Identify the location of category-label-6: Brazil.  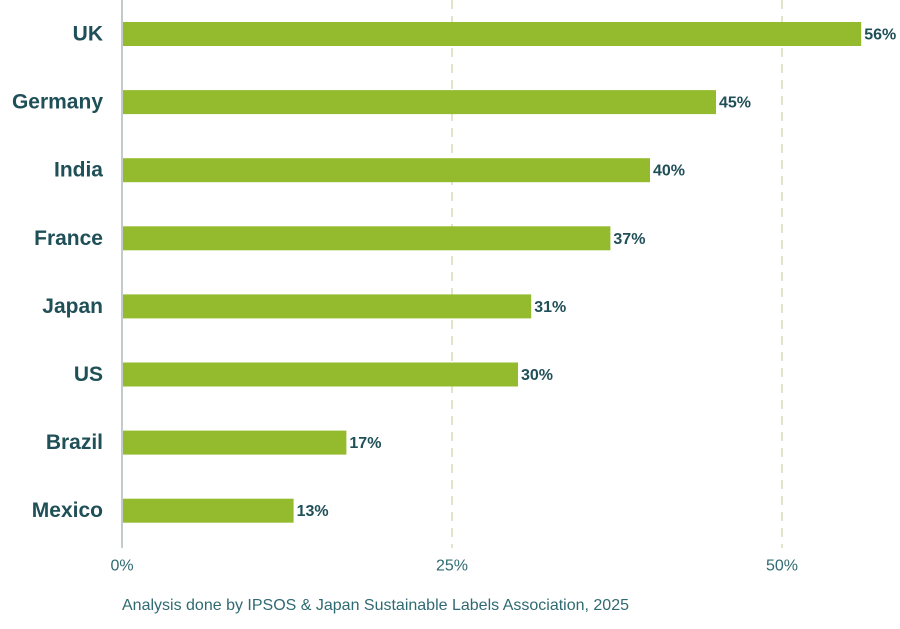
(74, 442).